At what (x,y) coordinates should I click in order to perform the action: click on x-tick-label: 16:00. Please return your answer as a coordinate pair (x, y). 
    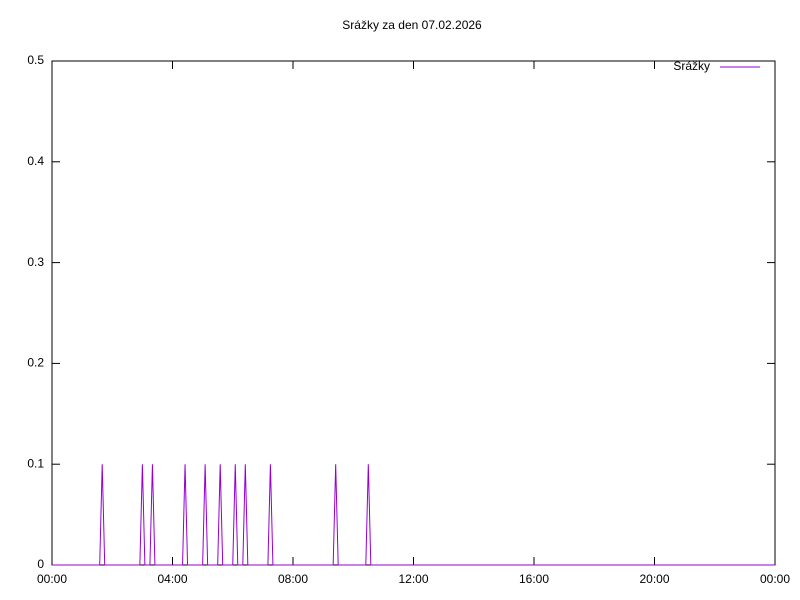
    Looking at the image, I should click on (534, 579).